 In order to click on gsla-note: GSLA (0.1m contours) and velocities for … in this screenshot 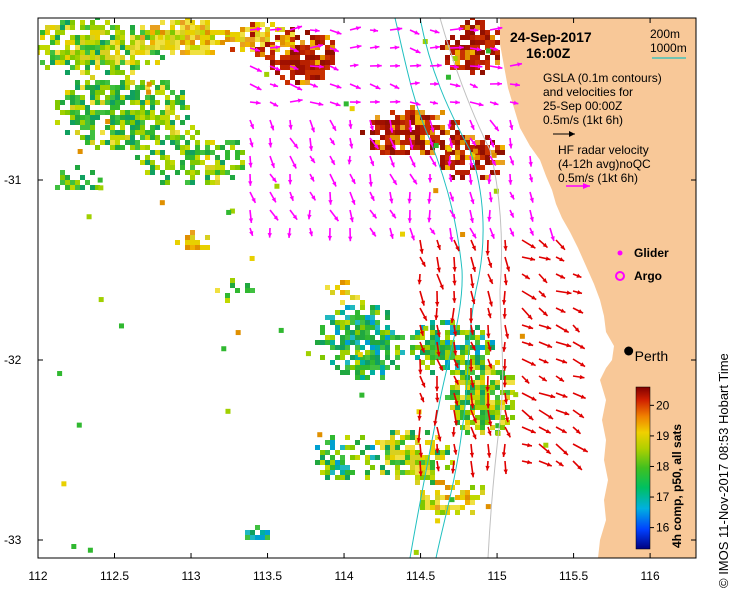, I will do `click(602, 104)`.